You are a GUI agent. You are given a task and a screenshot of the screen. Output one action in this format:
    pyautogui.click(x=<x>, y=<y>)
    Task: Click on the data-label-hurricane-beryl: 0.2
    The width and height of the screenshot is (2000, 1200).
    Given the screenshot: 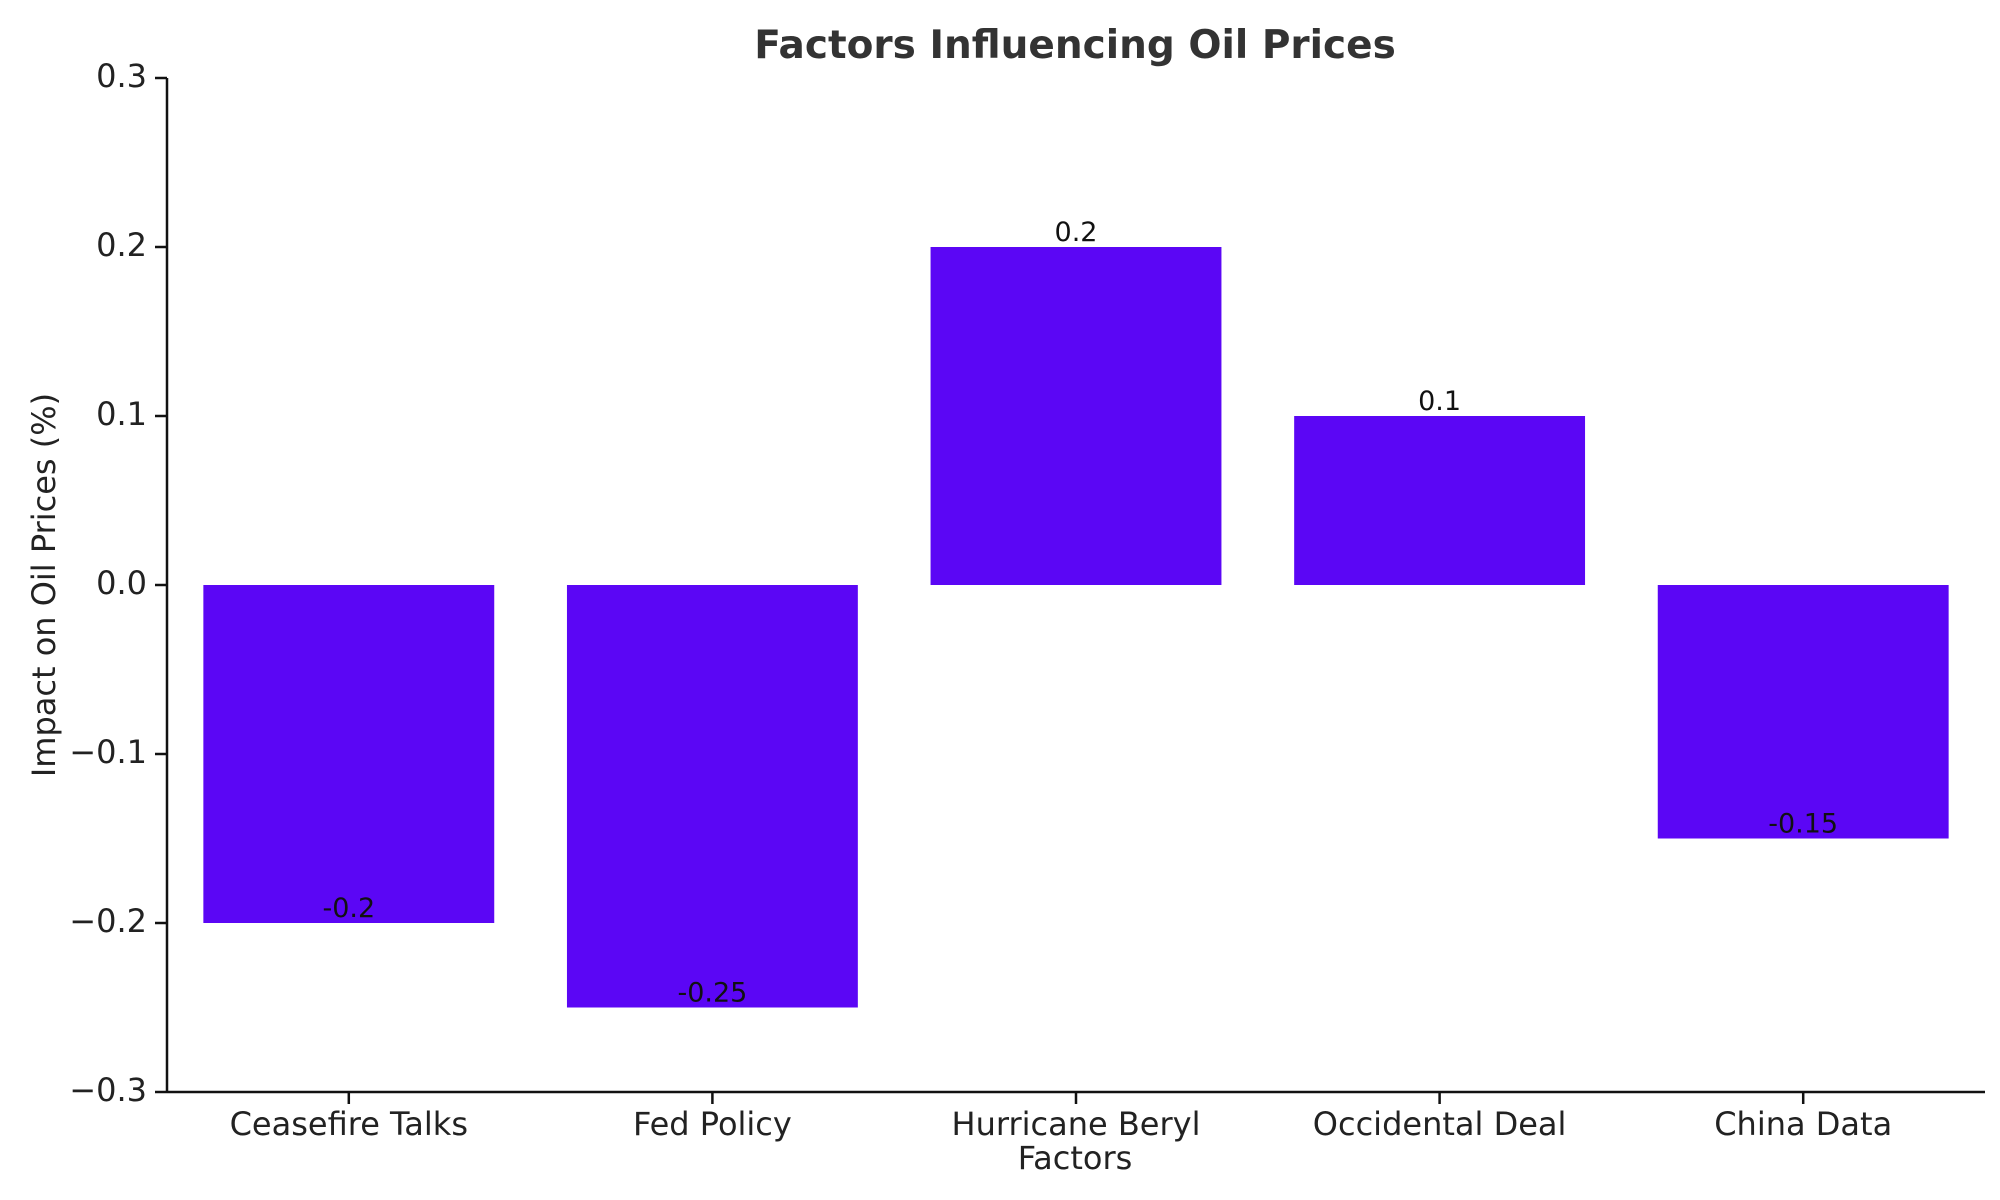 What is the action you would take?
    pyautogui.click(x=1076, y=232)
    